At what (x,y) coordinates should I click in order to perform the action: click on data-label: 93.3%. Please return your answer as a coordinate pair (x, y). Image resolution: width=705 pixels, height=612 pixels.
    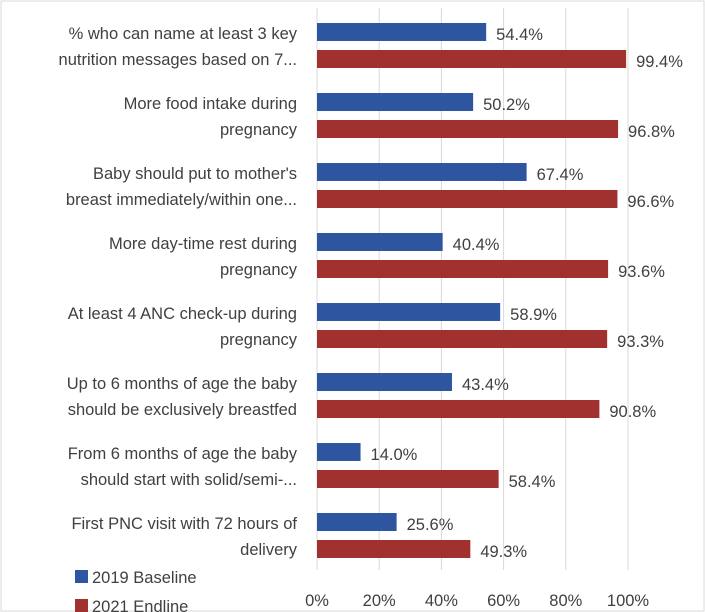
    Looking at the image, I should click on (640, 342).